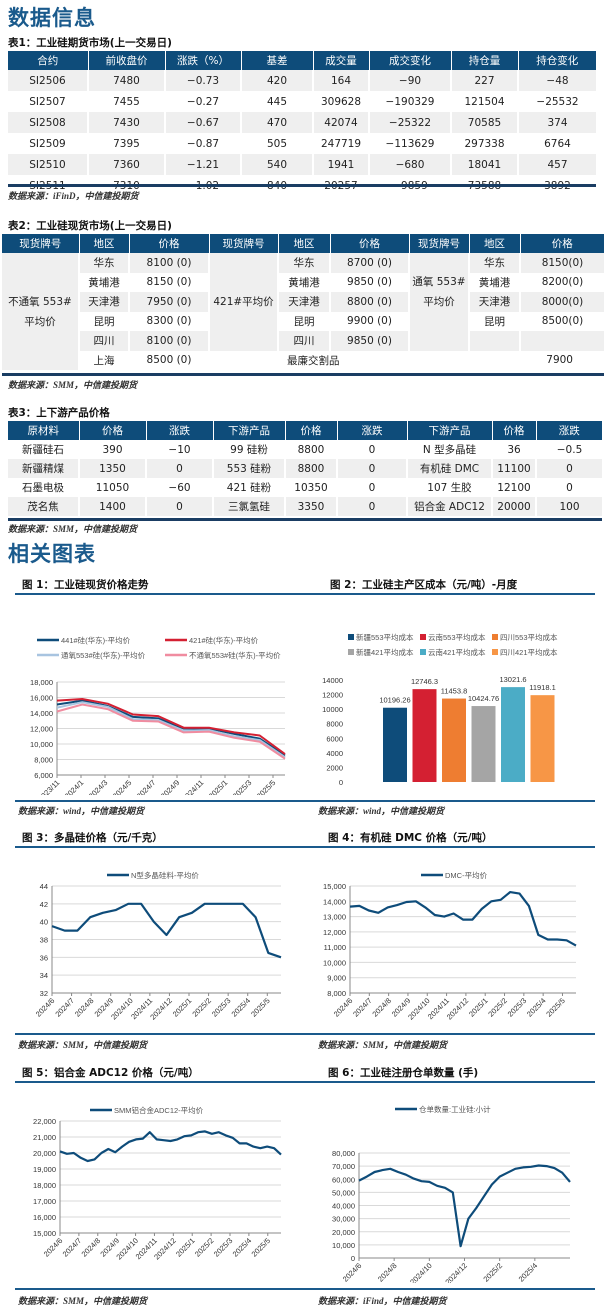  I want to click on legend-label: N型多晶硅料-平均价, so click(165, 875).